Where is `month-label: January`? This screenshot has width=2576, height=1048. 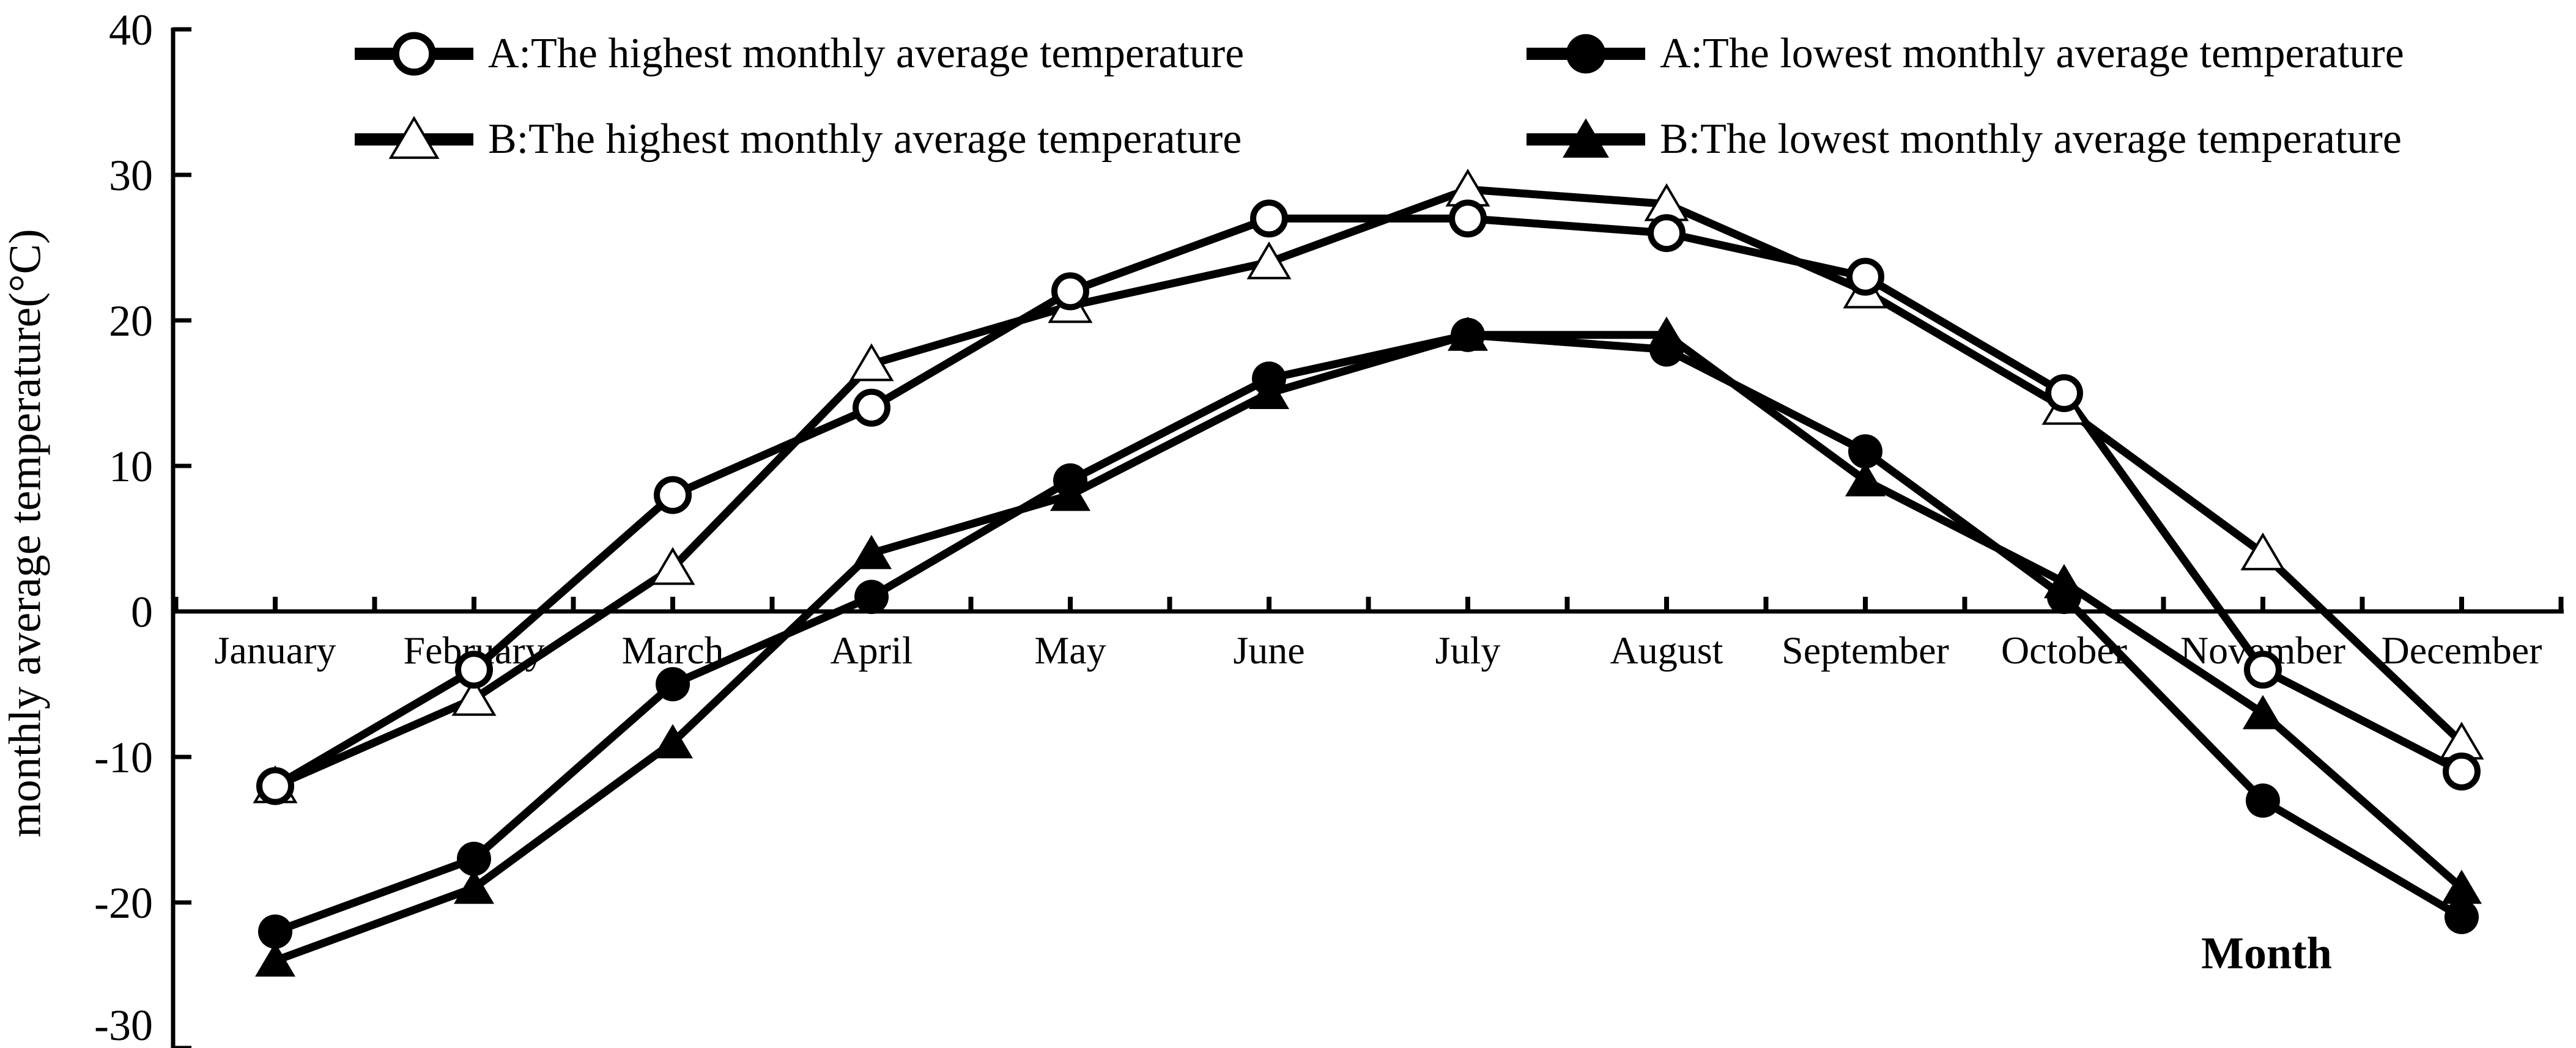
month-label: January is located at coordinates (275, 650).